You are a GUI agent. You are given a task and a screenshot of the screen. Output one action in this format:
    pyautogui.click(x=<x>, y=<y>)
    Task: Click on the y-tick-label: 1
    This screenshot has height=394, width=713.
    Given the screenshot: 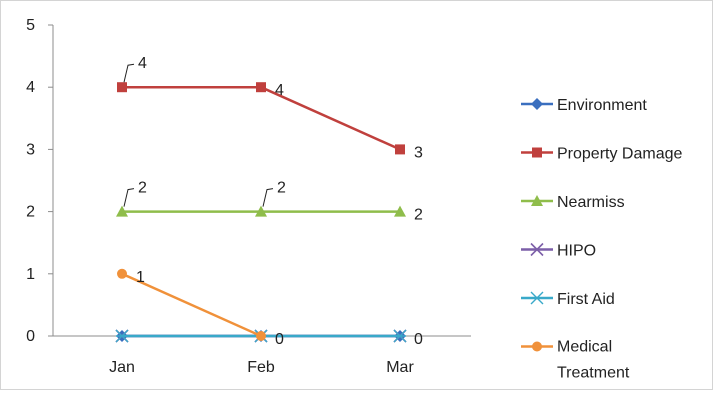 What is the action you would take?
    pyautogui.click(x=30, y=274)
    